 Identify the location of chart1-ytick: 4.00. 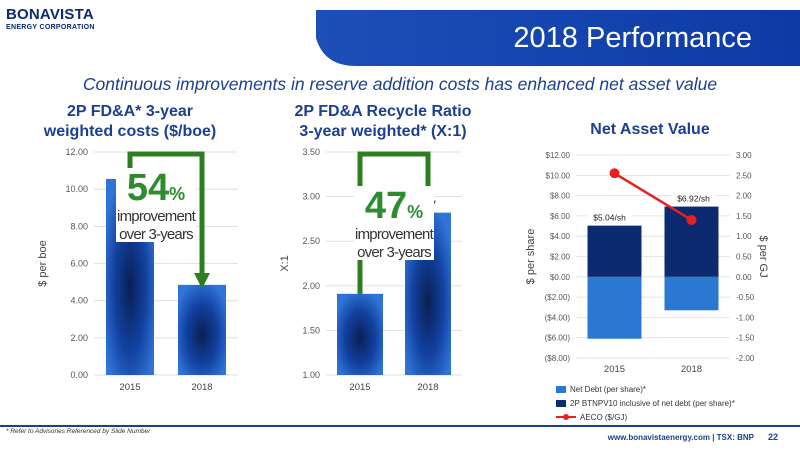
(79, 301).